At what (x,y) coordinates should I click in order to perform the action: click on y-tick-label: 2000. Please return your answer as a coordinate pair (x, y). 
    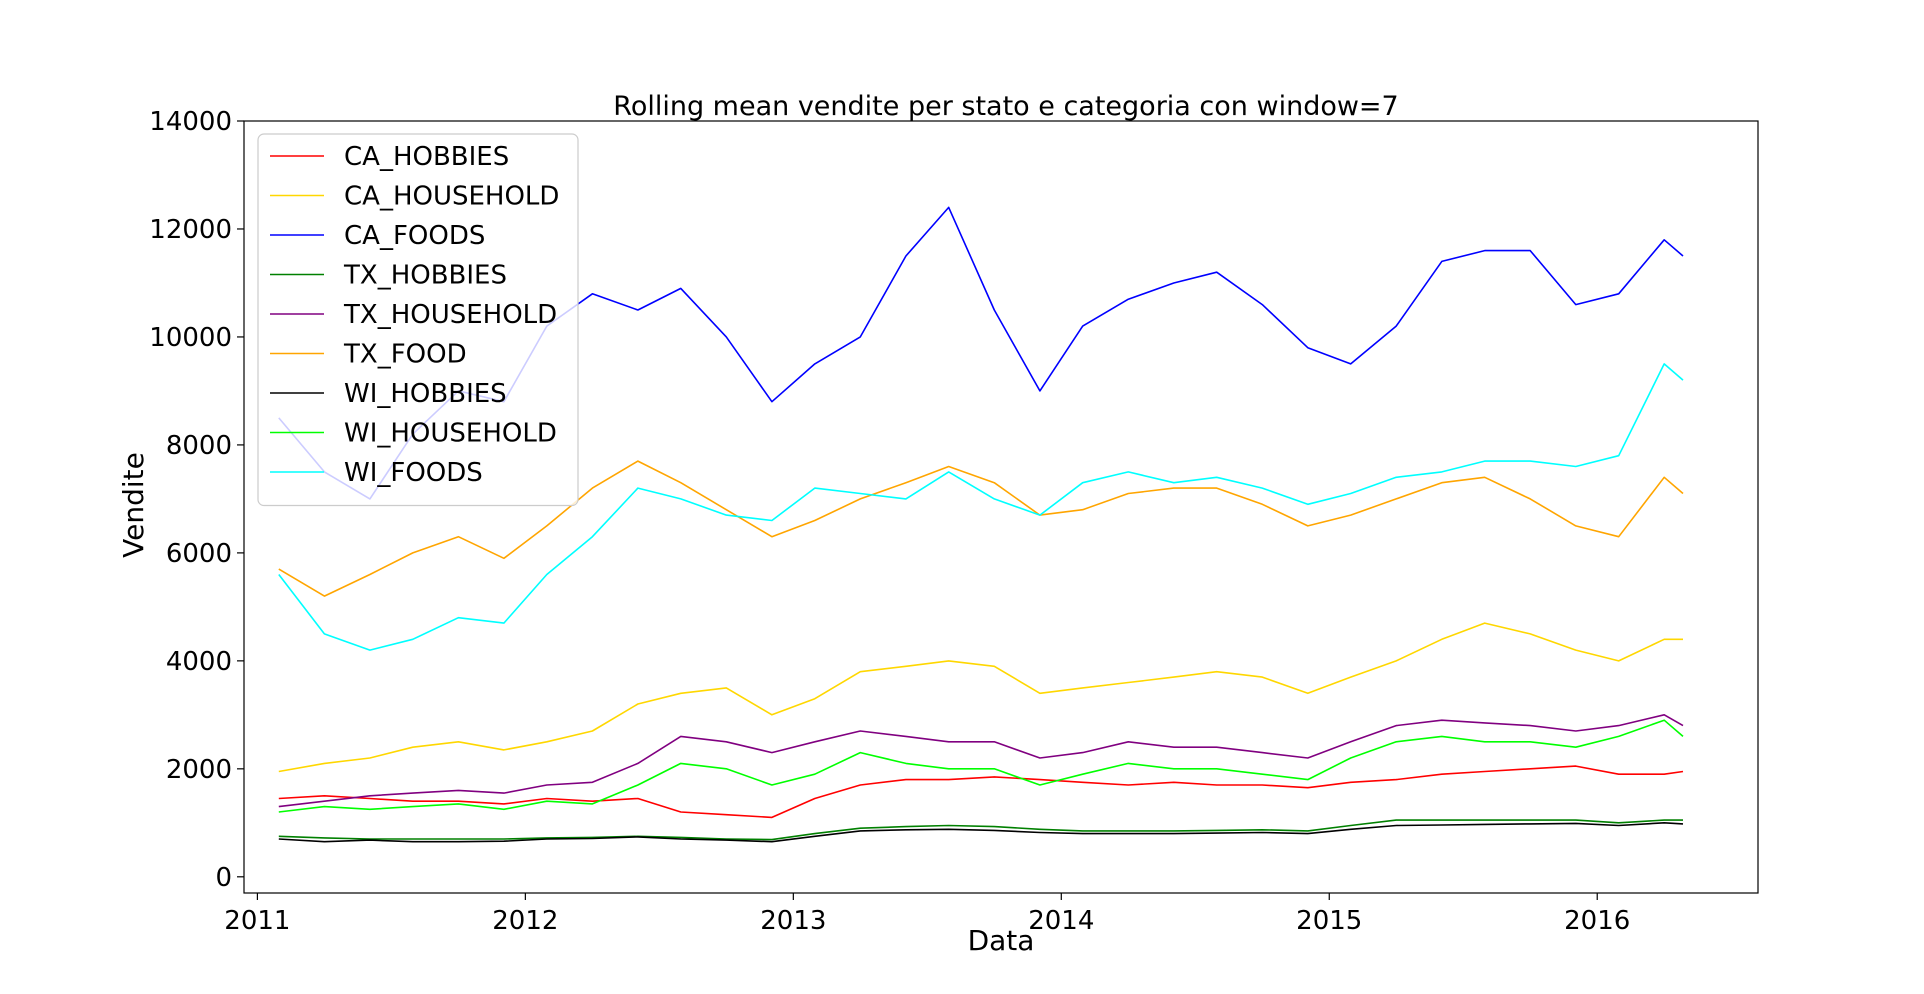
    Looking at the image, I should click on (199, 770).